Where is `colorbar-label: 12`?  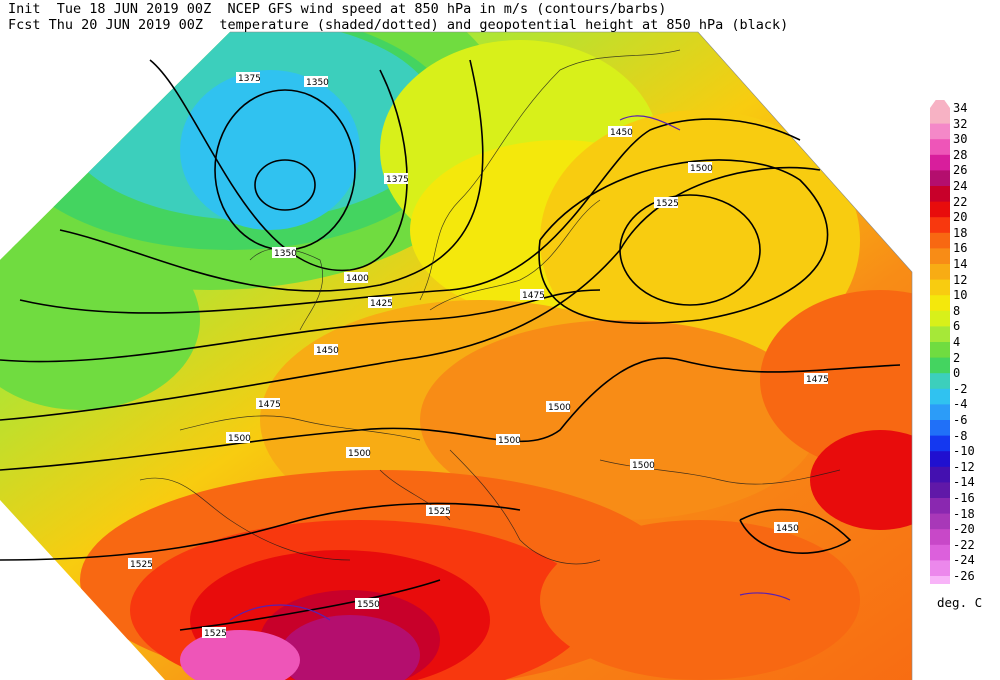 colorbar-label: 12 is located at coordinates (960, 279).